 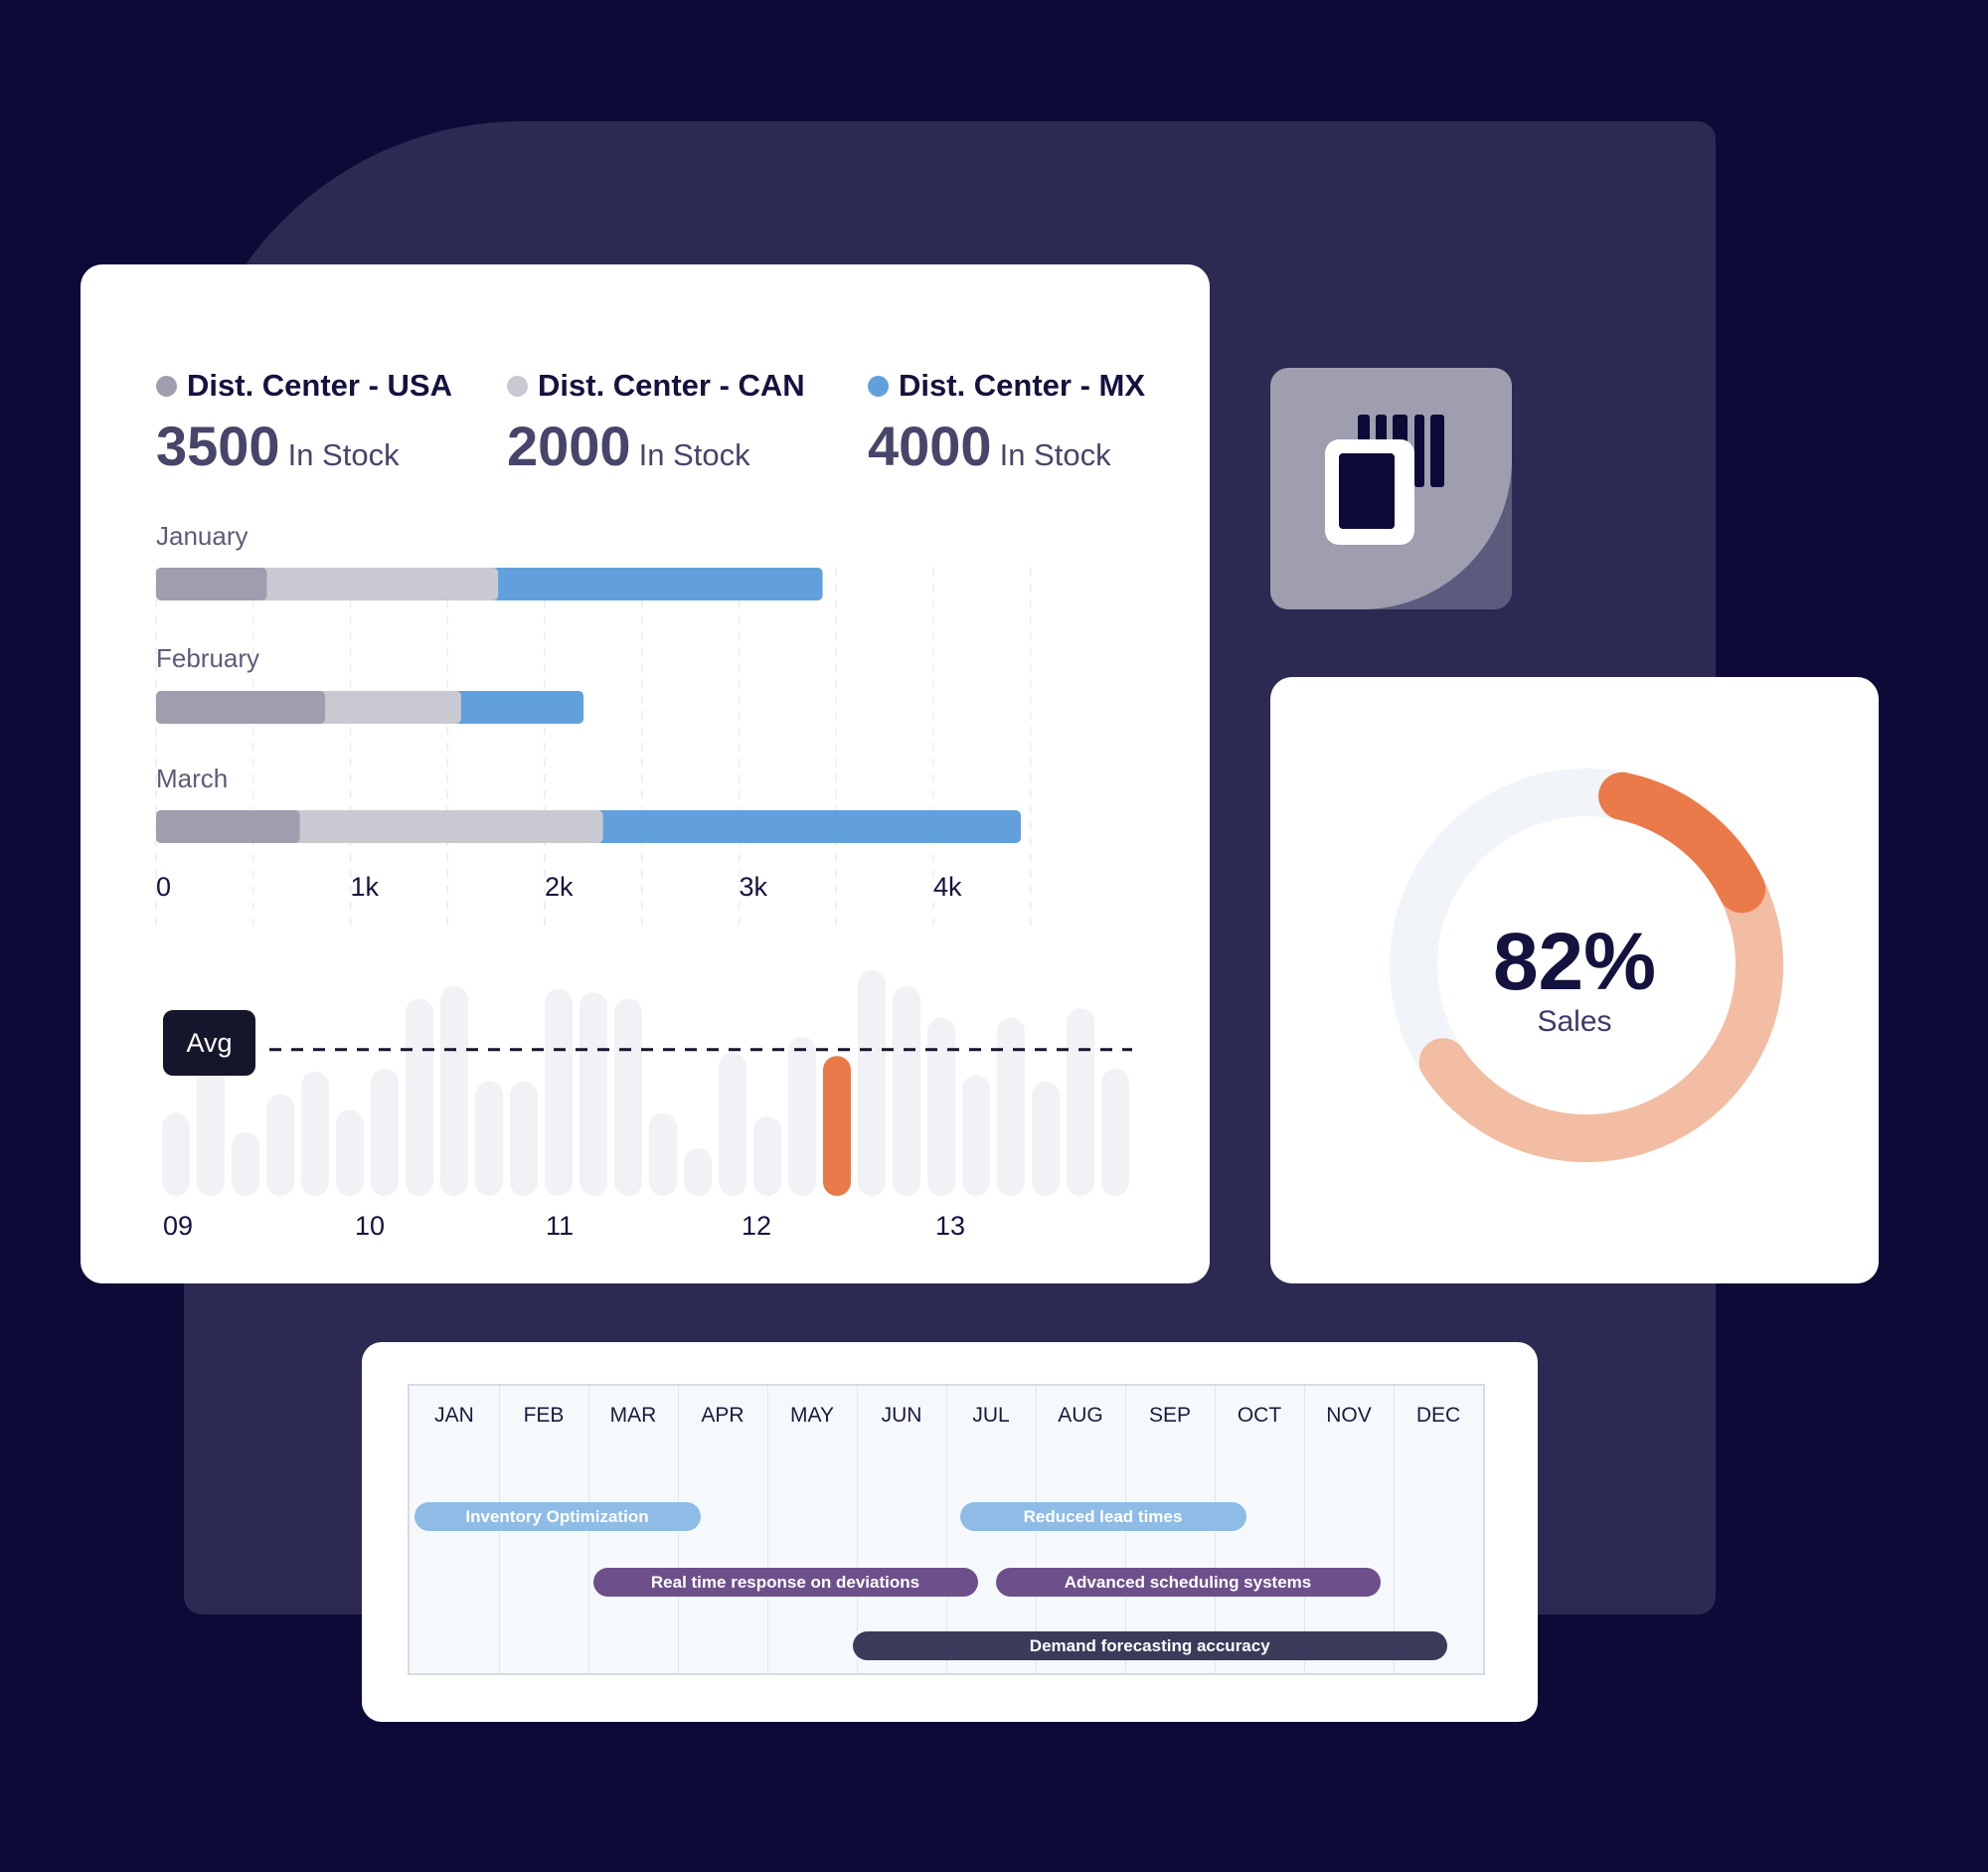 What do you see at coordinates (947, 887) in the screenshot?
I see `x-tick-label: 4k` at bounding box center [947, 887].